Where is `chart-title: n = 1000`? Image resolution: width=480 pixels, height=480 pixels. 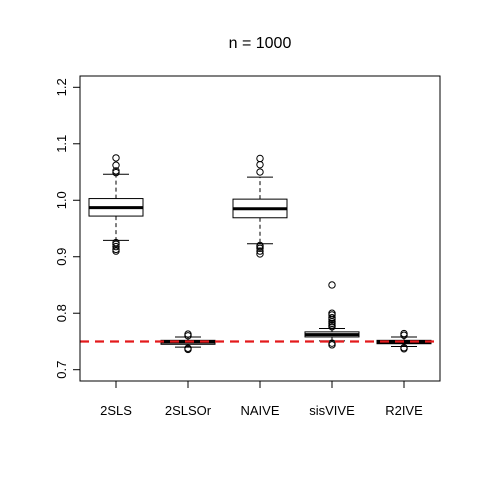 chart-title: n = 1000 is located at coordinates (260, 43).